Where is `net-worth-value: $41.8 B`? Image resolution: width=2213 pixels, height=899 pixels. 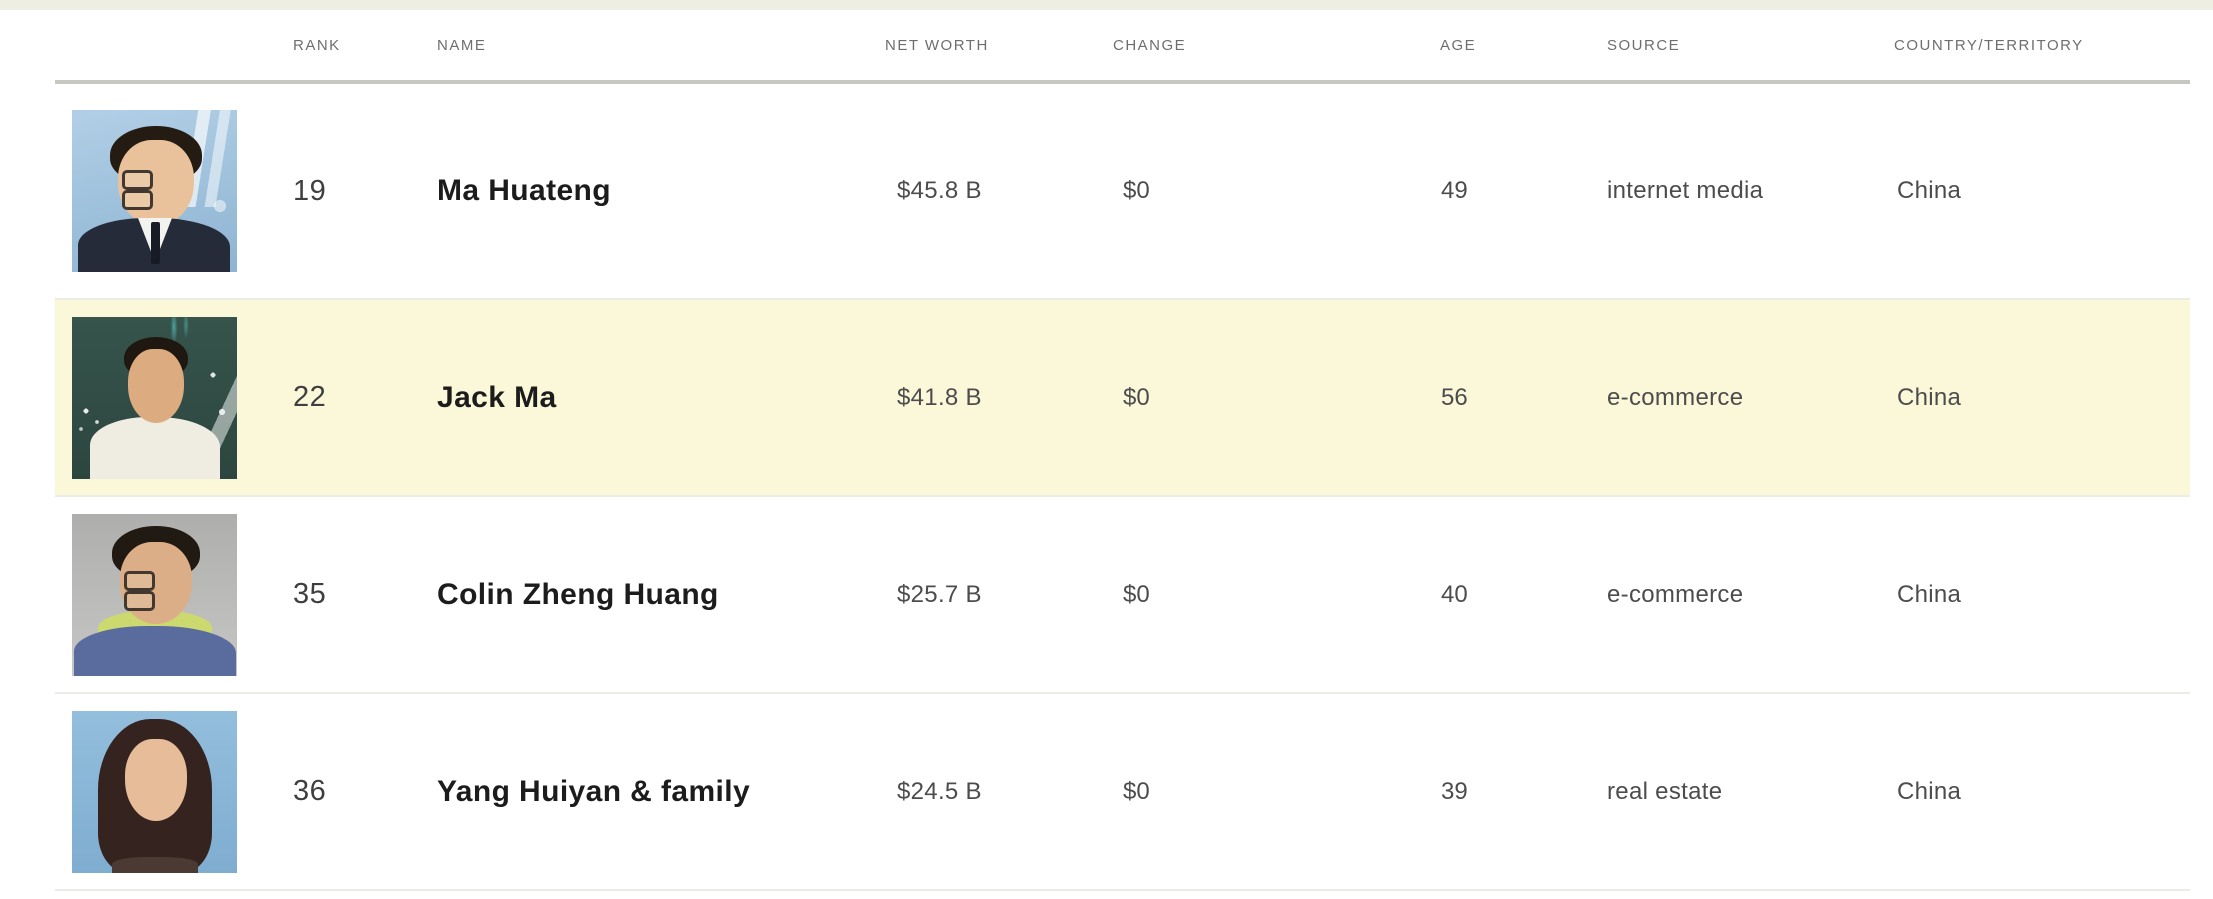 net-worth-value: $41.8 B is located at coordinates (939, 397).